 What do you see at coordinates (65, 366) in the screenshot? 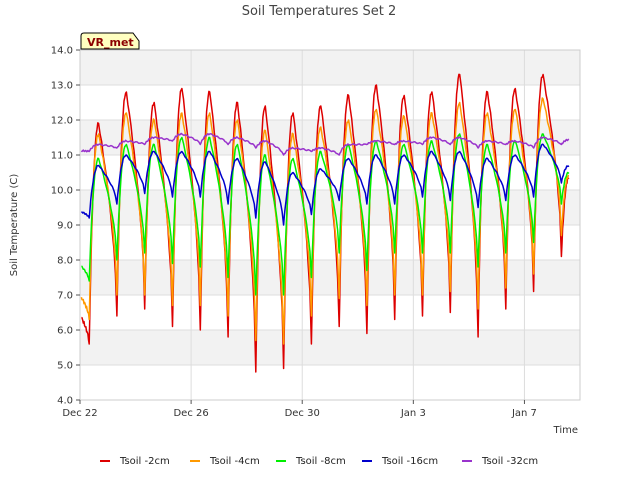
I see `y-tick-label: 5.0` at bounding box center [65, 366].